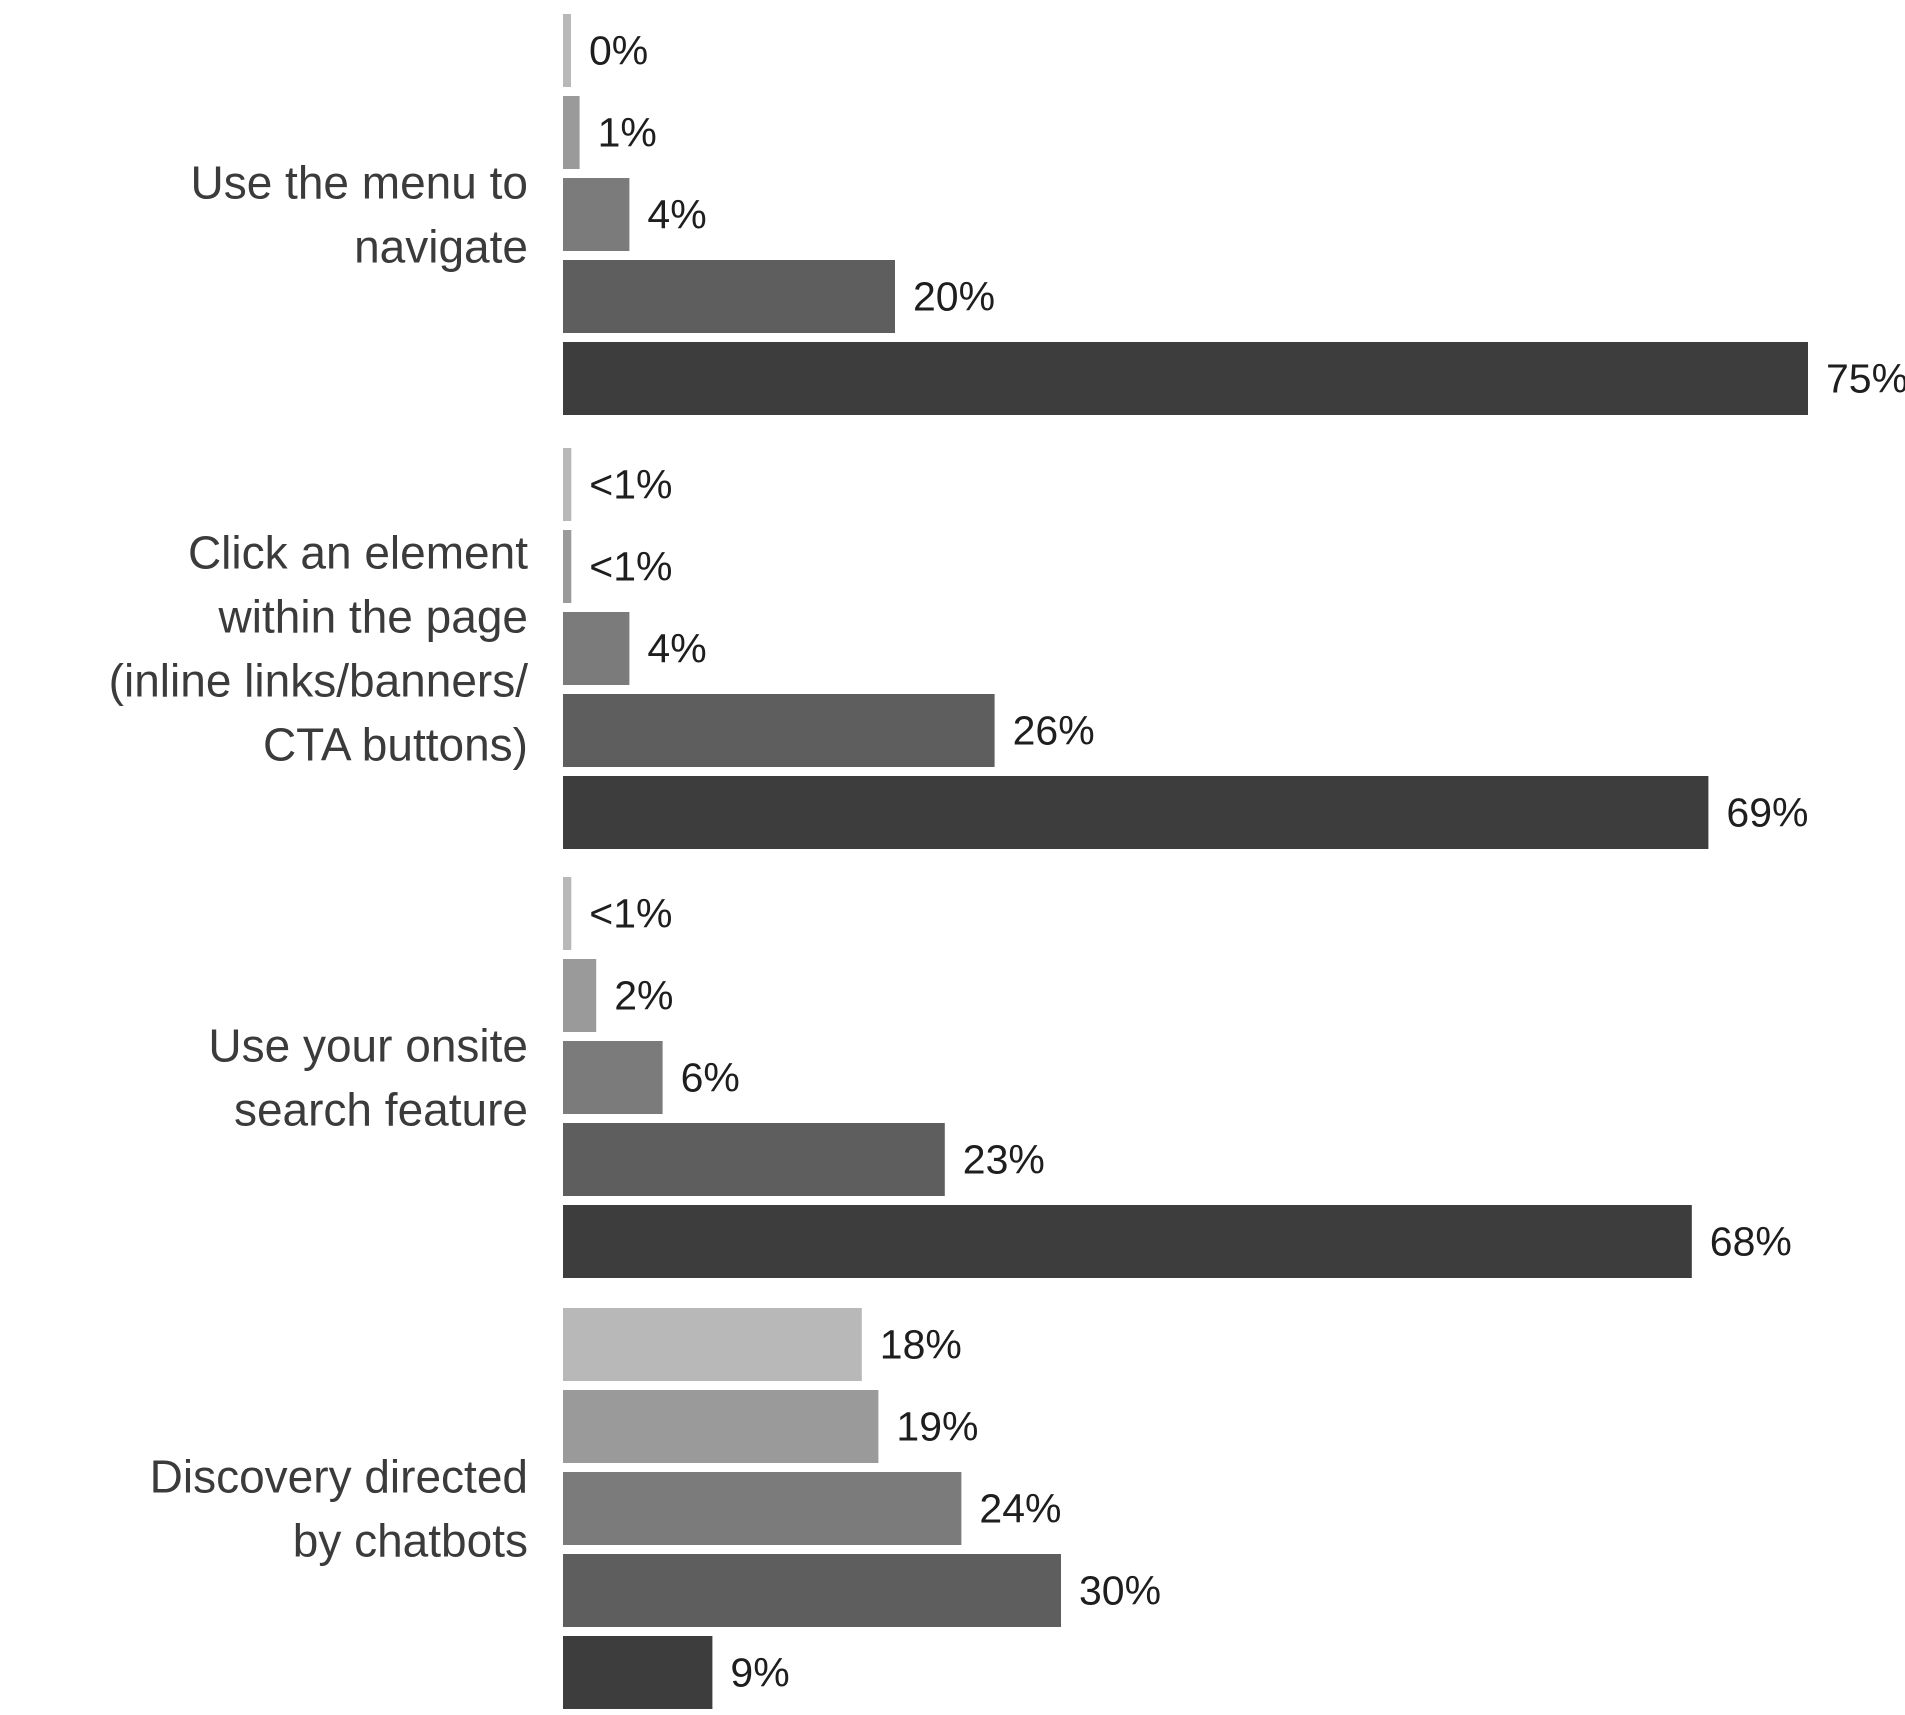  Describe the element at coordinates (676, 649) in the screenshot. I see `value-label-g2-s3: 4%` at that location.